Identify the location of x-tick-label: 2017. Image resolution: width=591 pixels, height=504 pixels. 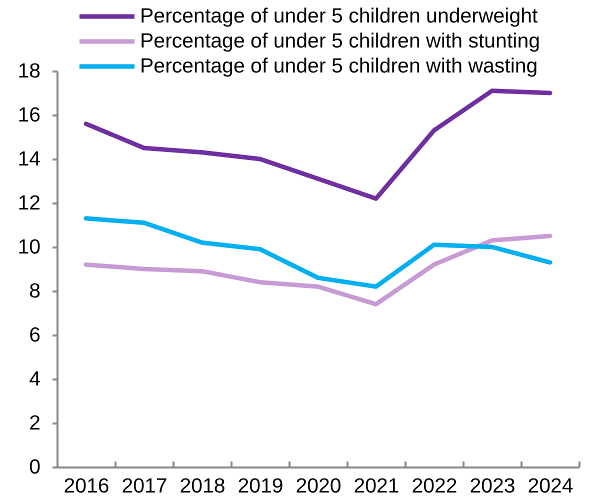
(145, 486).